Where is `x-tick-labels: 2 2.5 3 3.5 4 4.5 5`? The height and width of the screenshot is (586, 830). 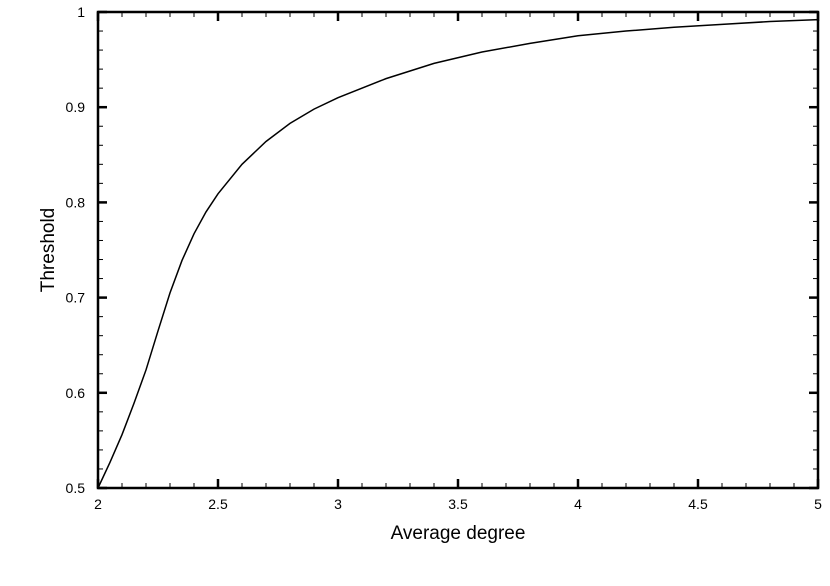
x-tick-labels: 2 2.5 3 3.5 4 4.5 5 is located at coordinates (458, 504).